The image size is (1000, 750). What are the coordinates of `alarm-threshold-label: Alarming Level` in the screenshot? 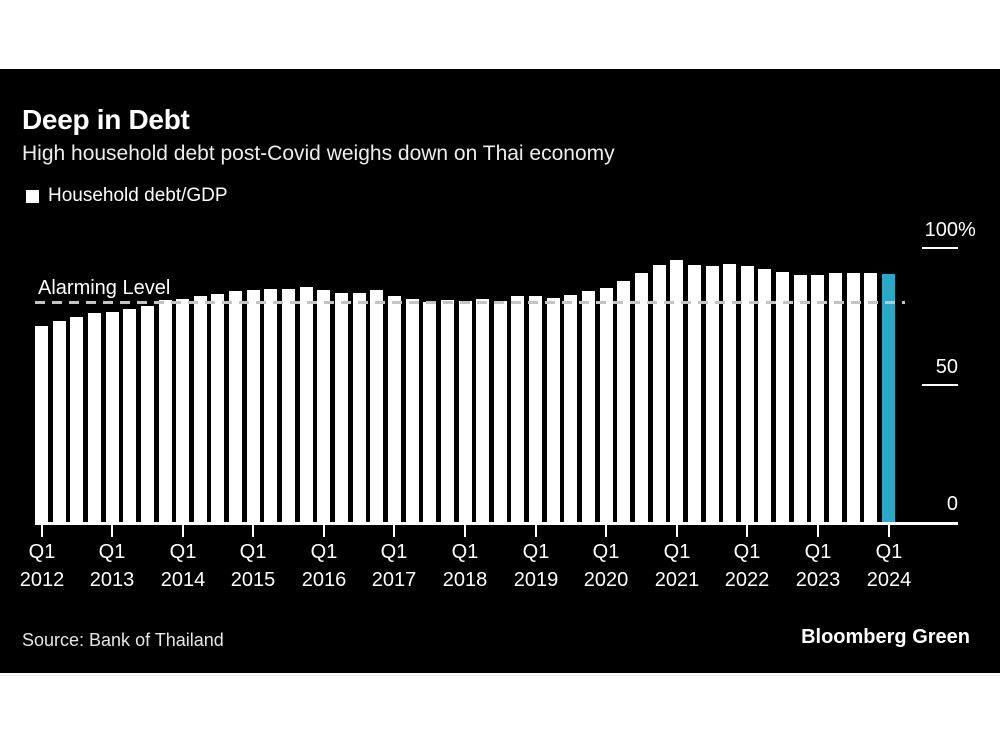 It's located at (104, 288).